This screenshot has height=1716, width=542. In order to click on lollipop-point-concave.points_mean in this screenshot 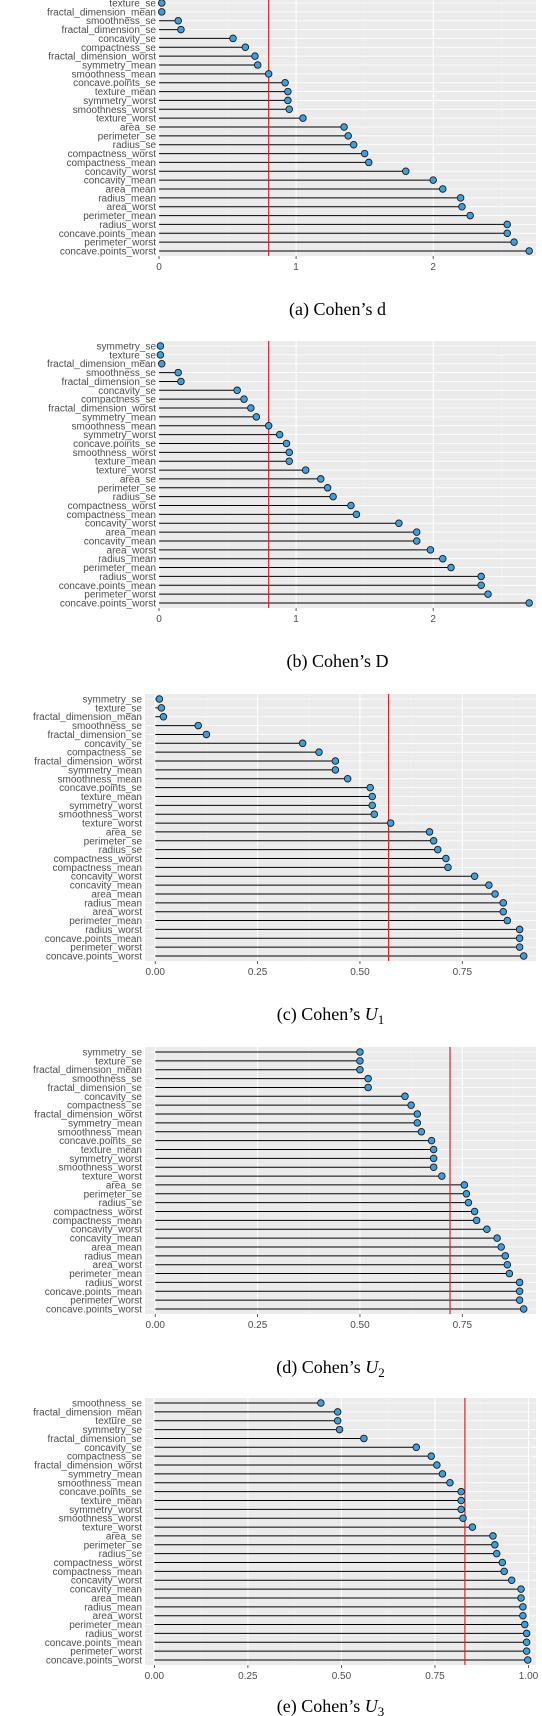, I will do `click(481, 585)`.